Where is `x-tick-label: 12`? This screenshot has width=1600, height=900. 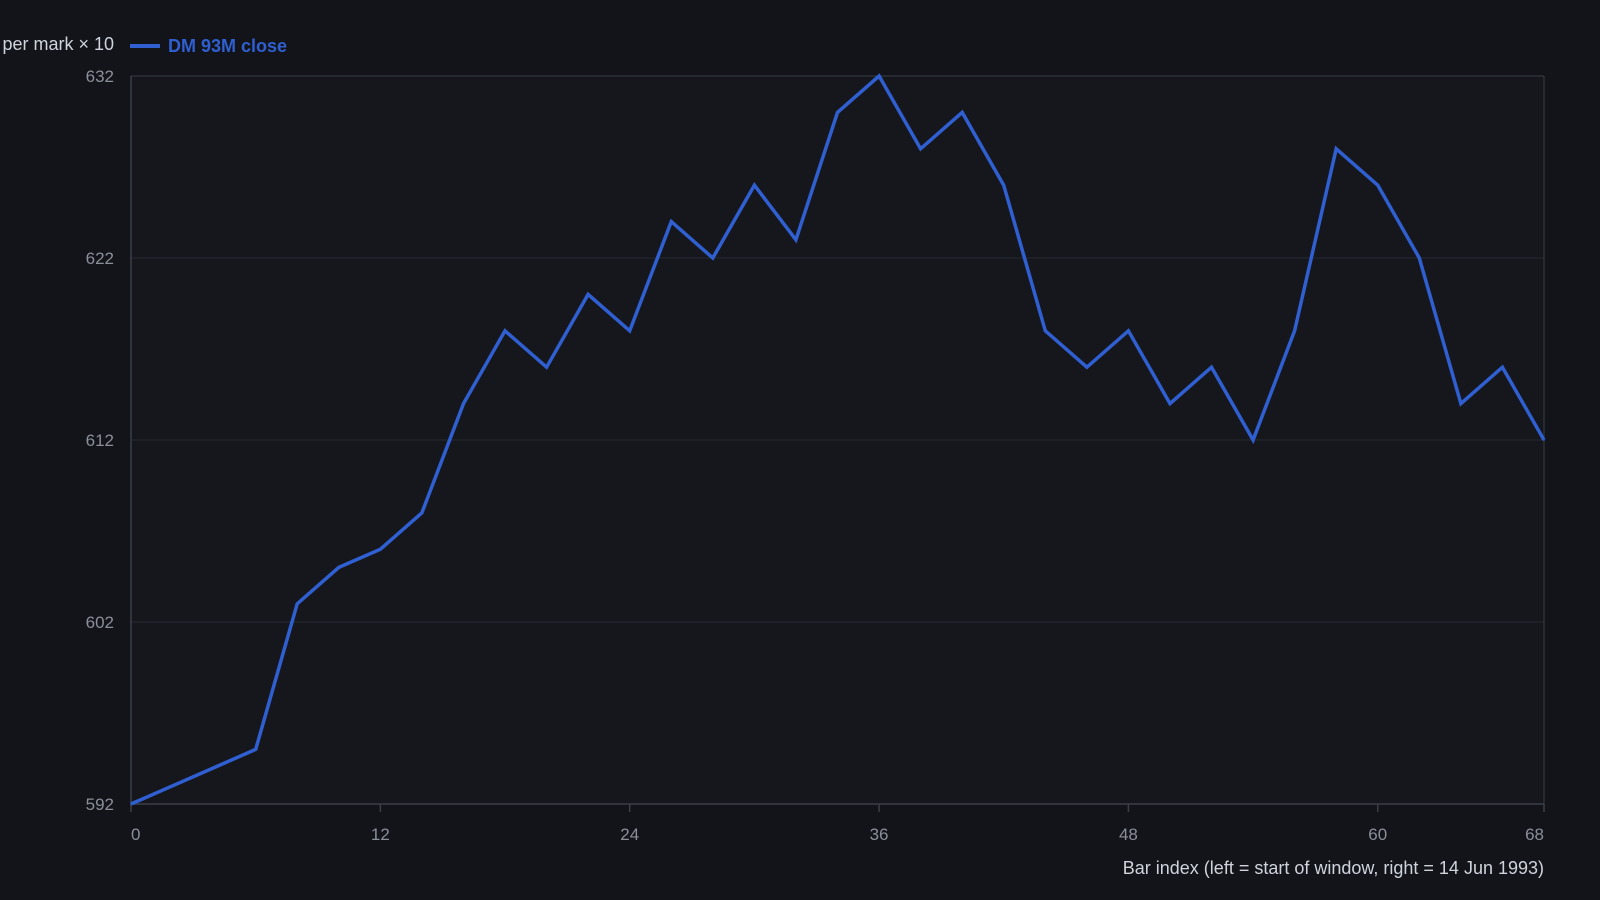
x-tick-label: 12 is located at coordinates (380, 834).